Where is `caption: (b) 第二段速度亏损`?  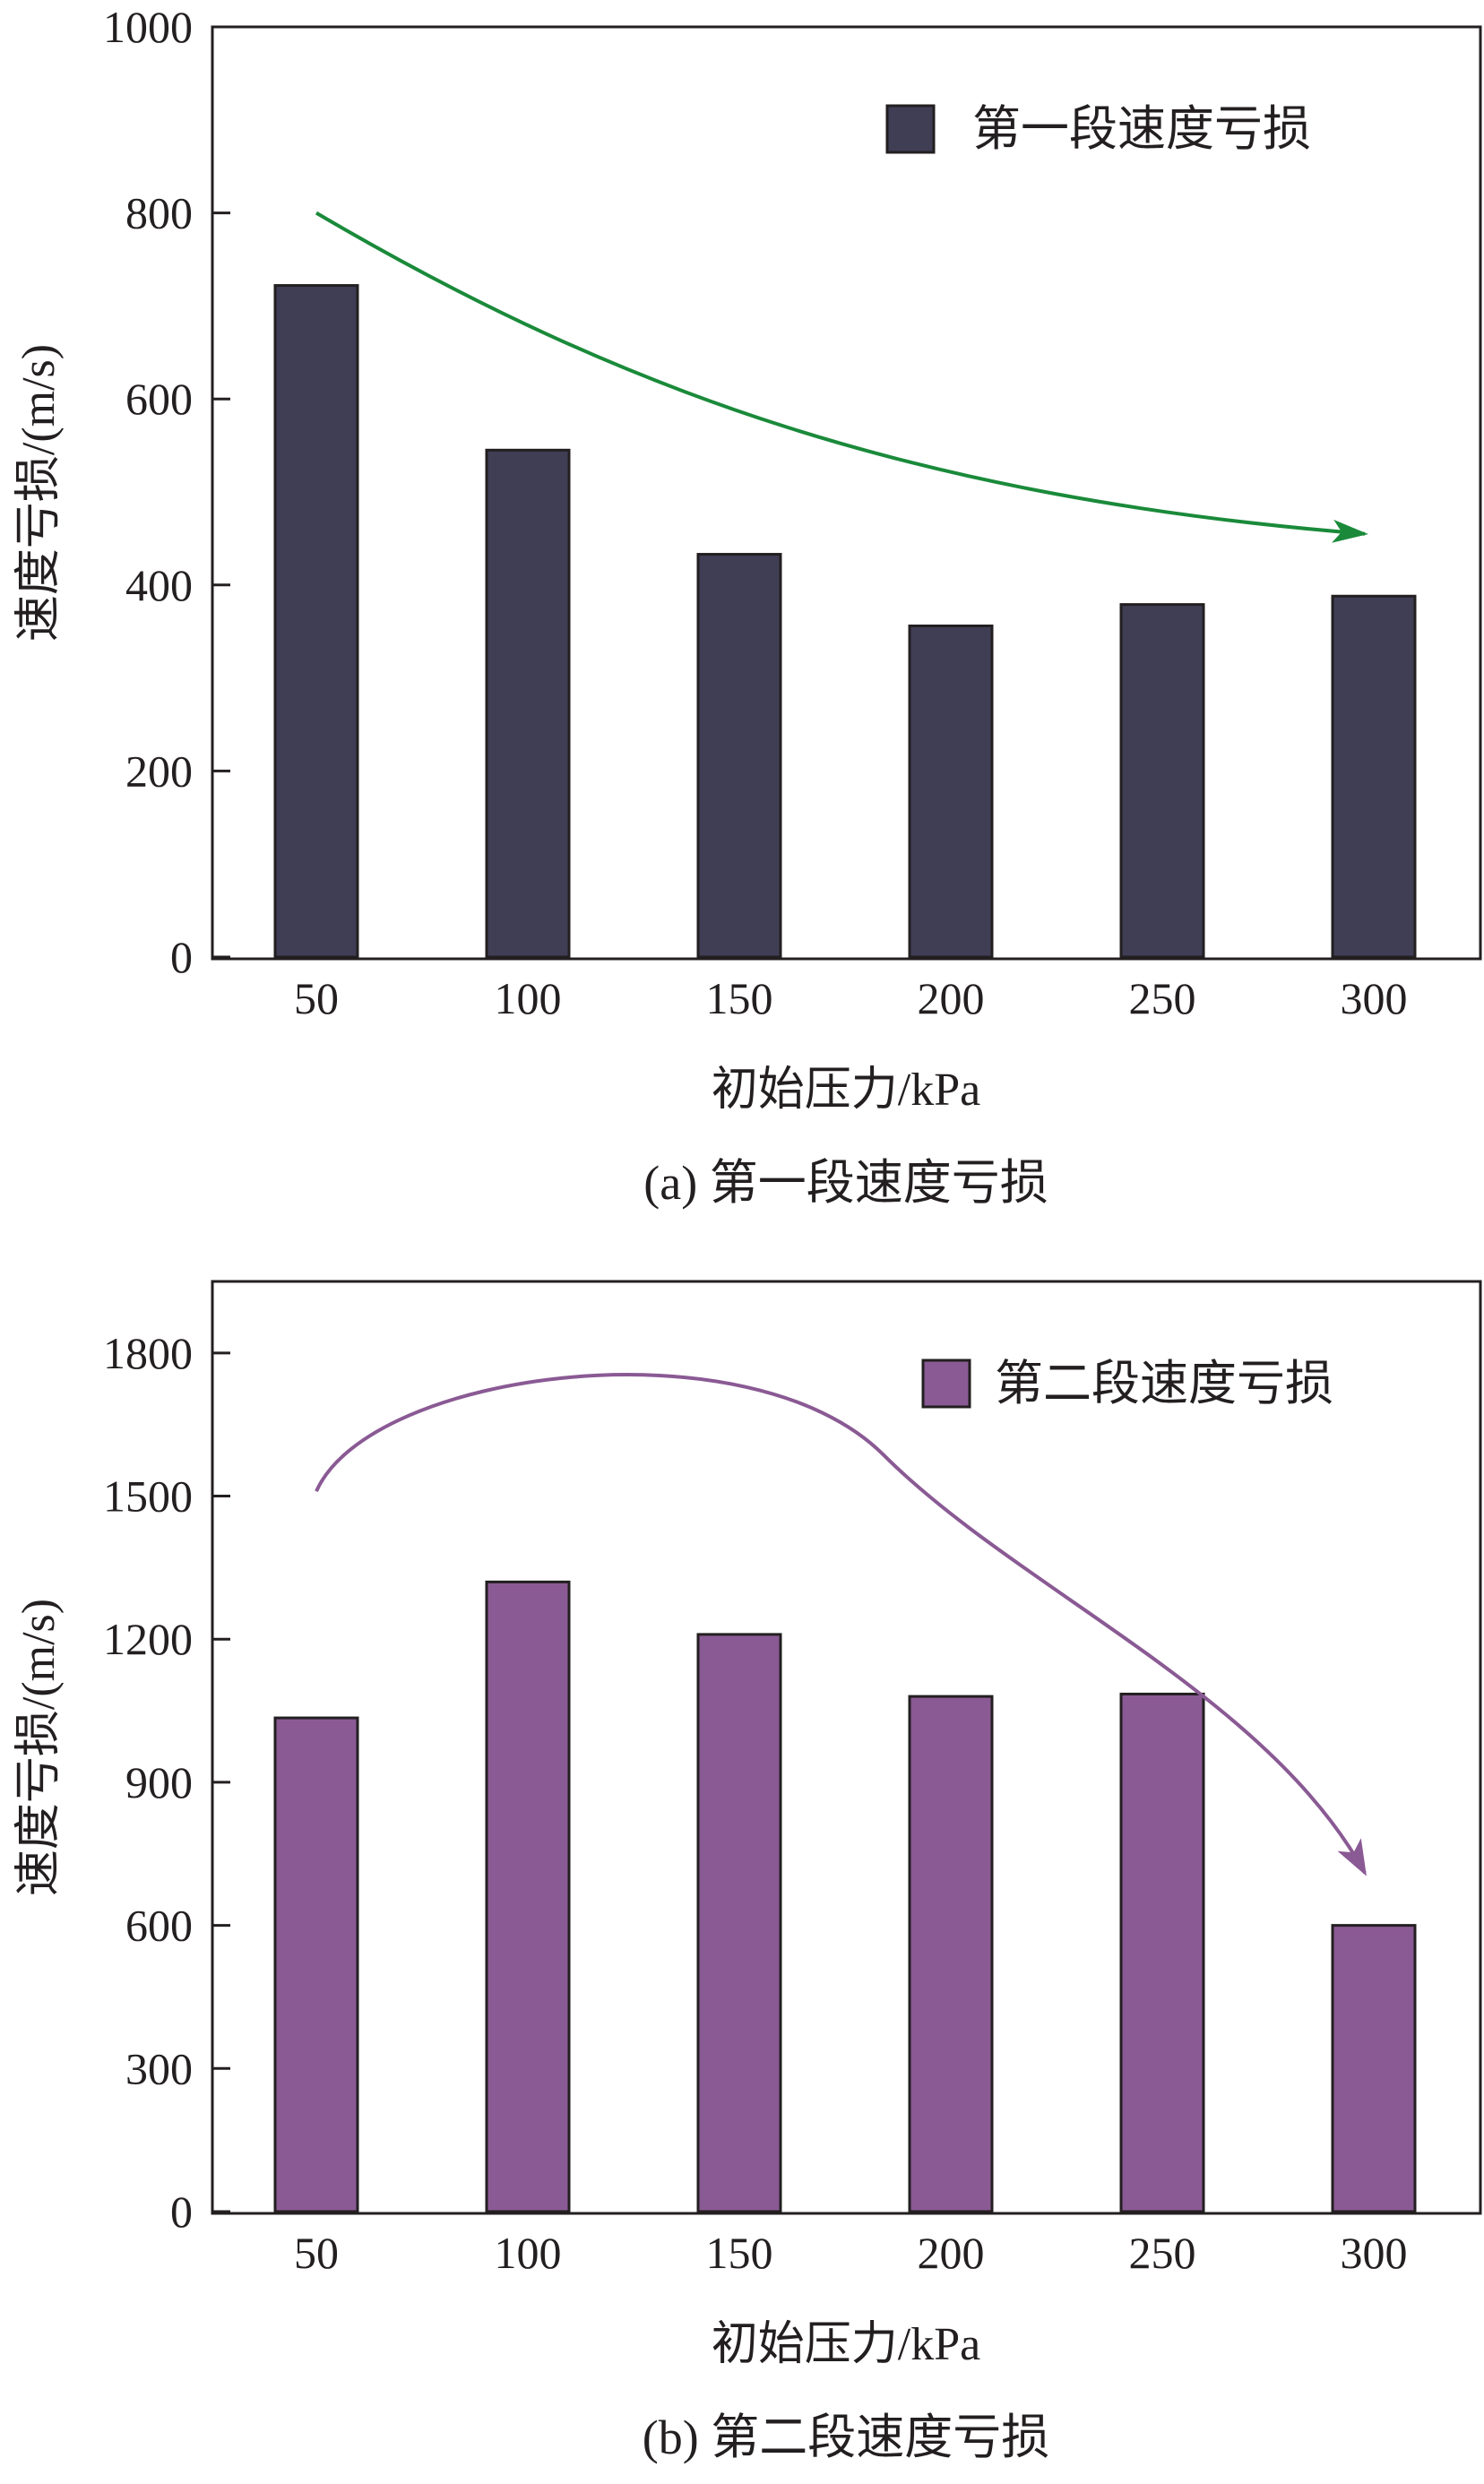 caption: (b) 第二段速度亏损 is located at coordinates (846, 2437).